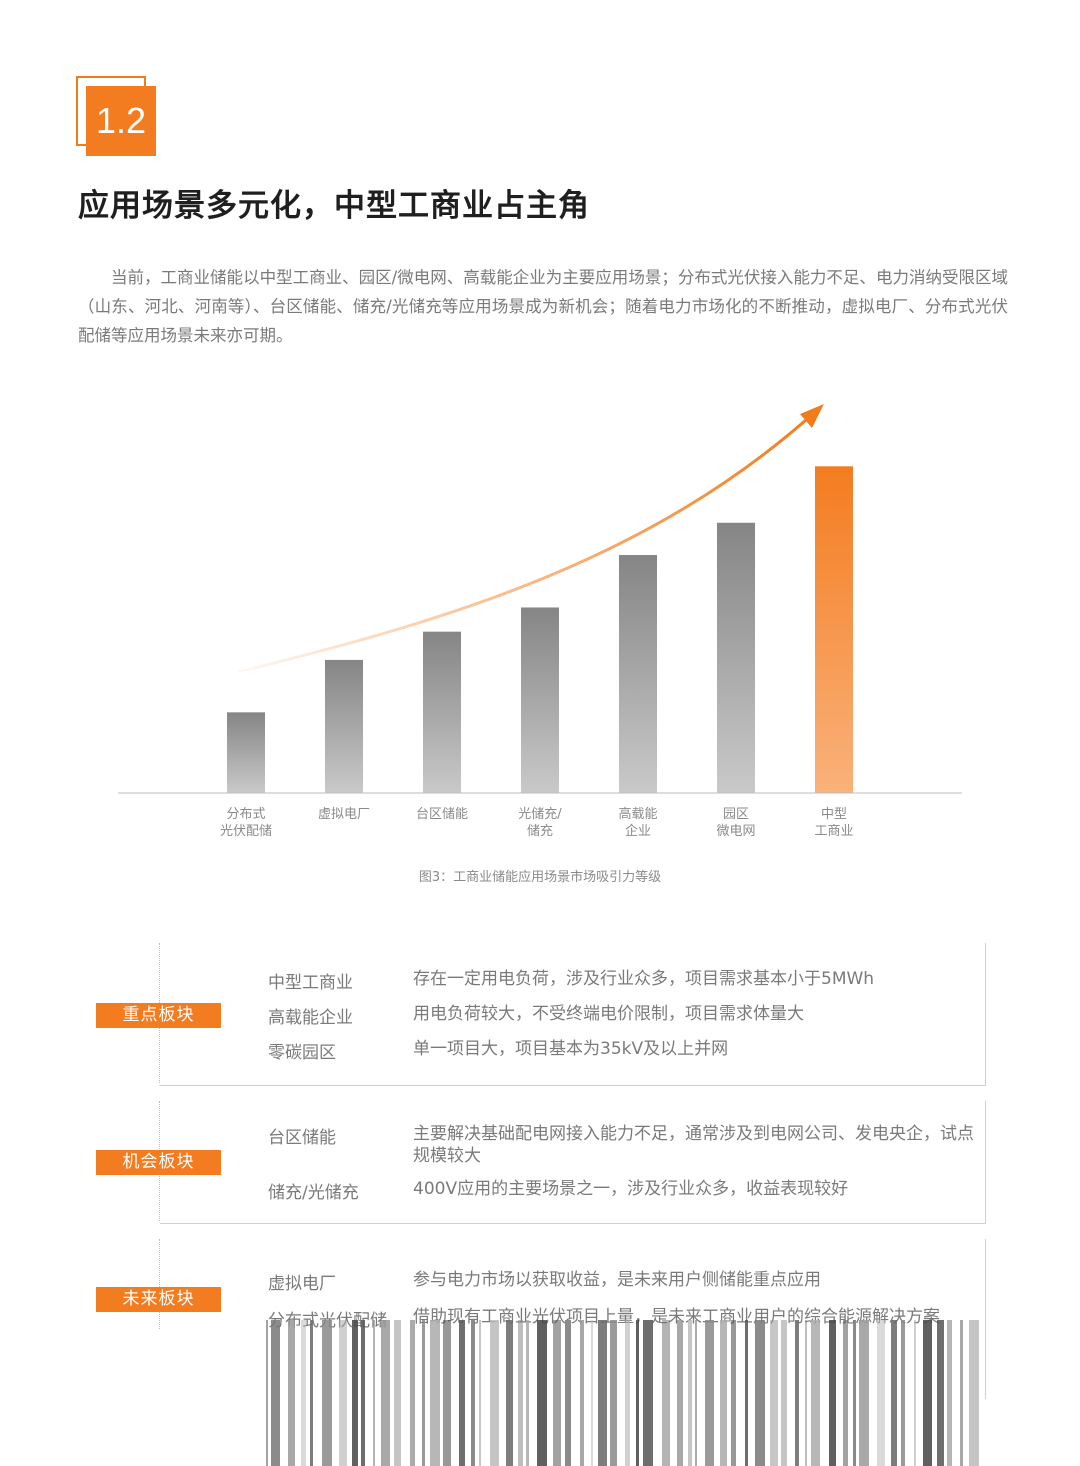  I want to click on segment-name: 中型工商业, so click(310, 983).